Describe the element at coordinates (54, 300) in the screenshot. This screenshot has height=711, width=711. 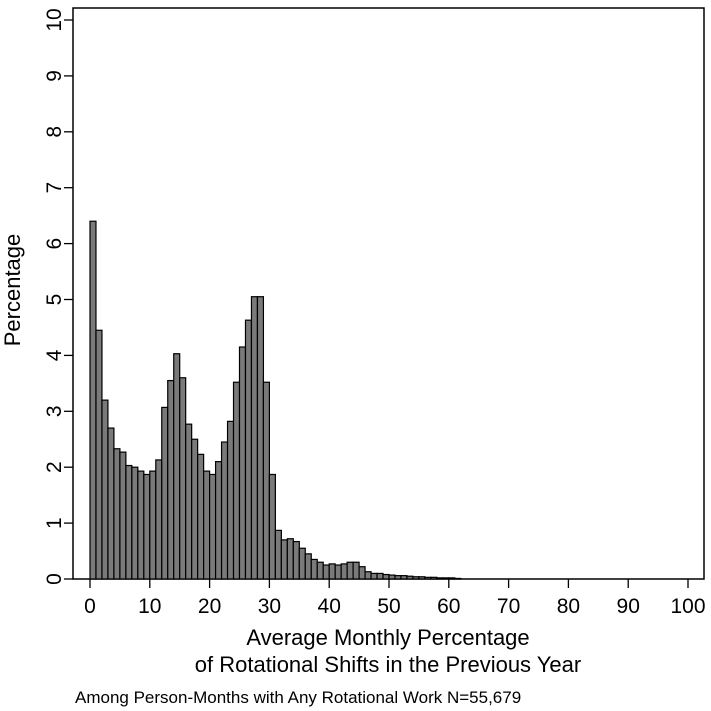
I see `y-tick-label: 5` at that location.